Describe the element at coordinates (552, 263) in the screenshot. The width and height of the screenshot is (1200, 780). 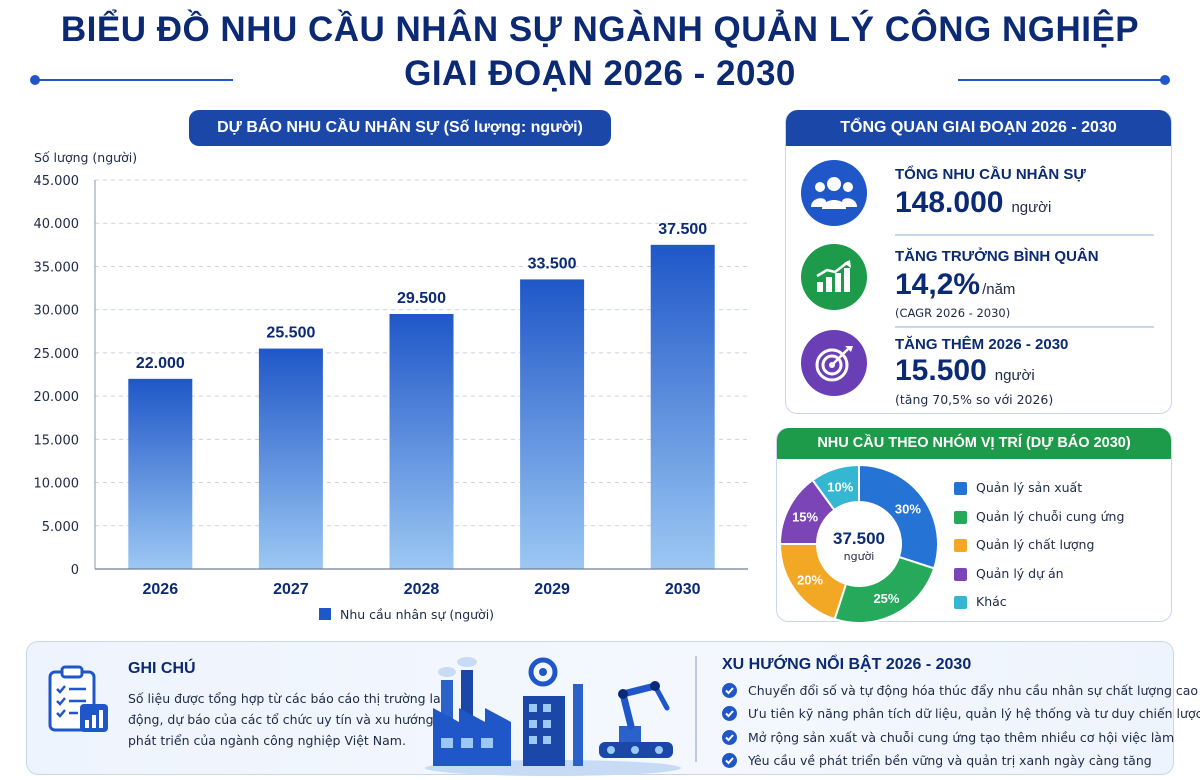
I see `bar-value-label: 33.500` at that location.